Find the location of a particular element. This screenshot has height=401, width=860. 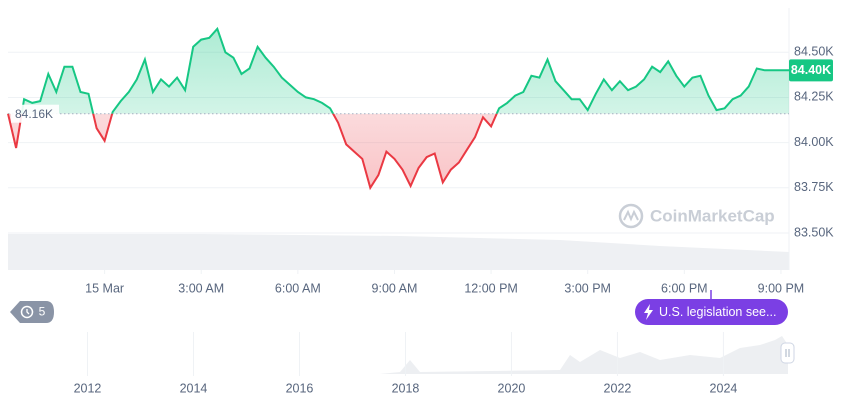

watermark: CoinMarketCap is located at coordinates (696, 216).